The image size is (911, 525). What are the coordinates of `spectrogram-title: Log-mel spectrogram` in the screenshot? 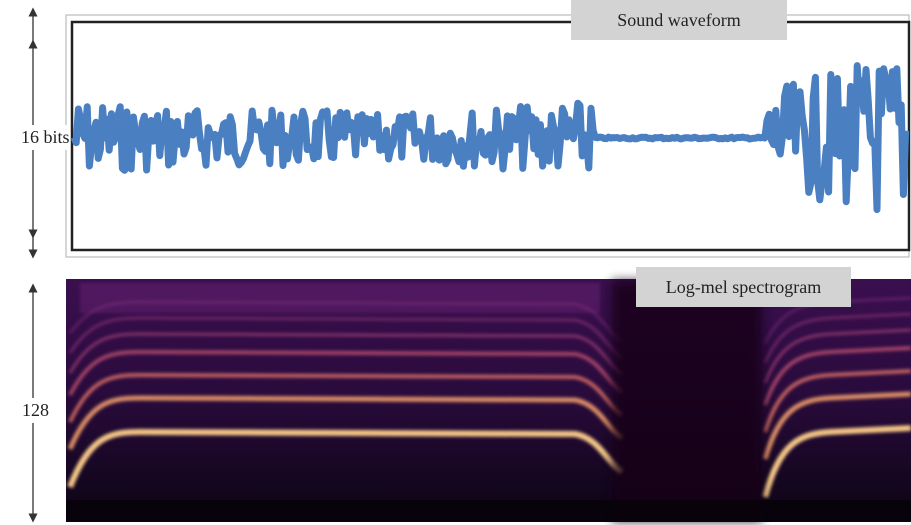 It's located at (743, 287).